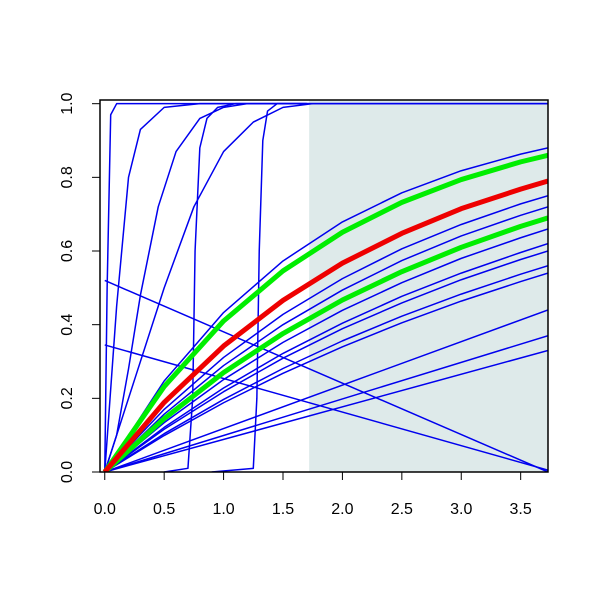  I want to click on x-tick-label: 0.0, so click(105, 509).